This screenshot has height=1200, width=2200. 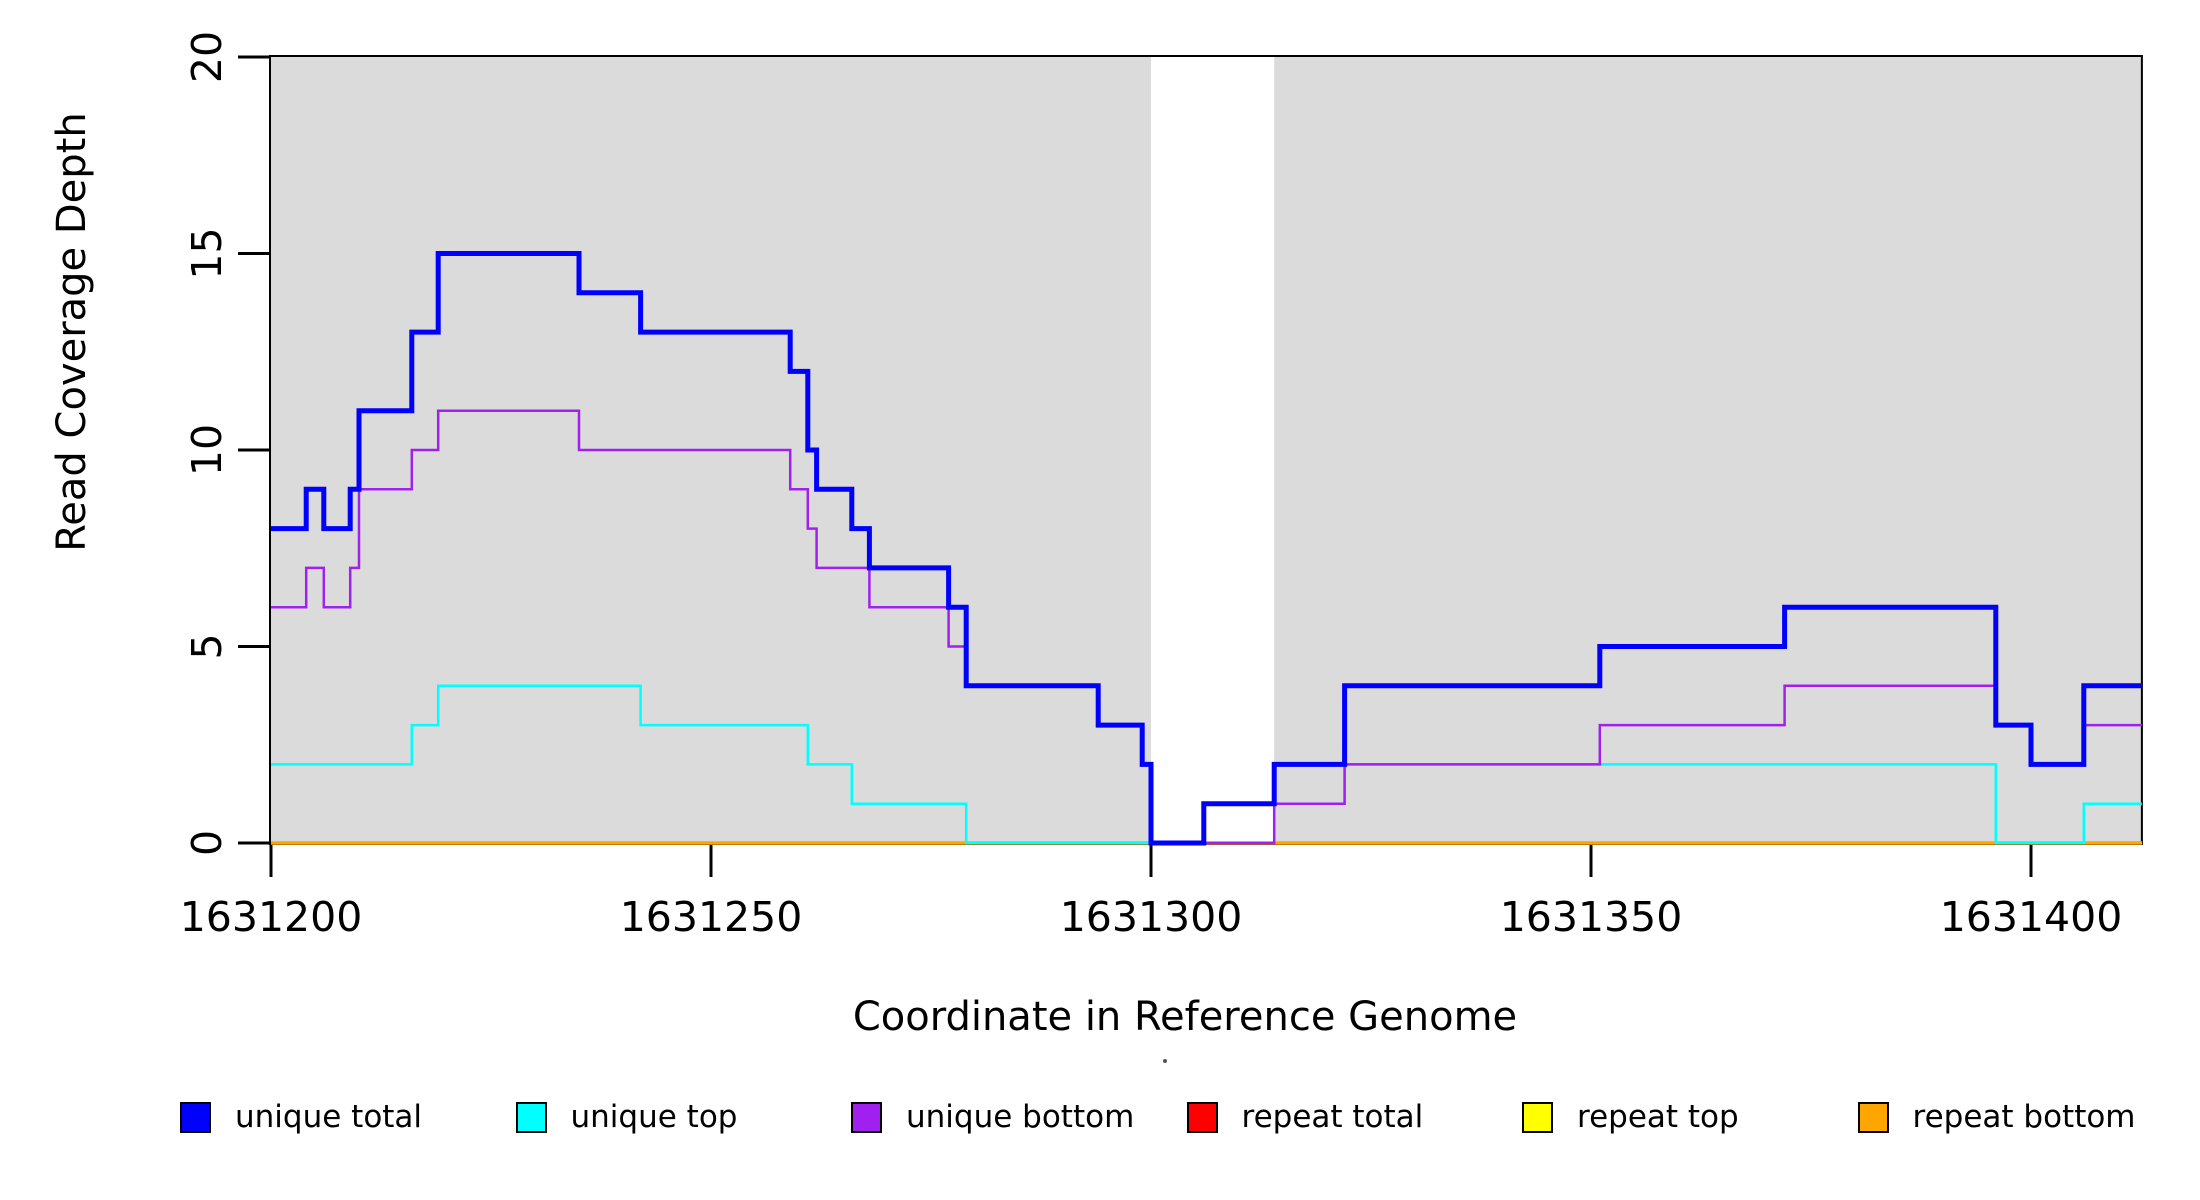 I want to click on x-tick-label-0: 1631200, so click(x=271, y=917).